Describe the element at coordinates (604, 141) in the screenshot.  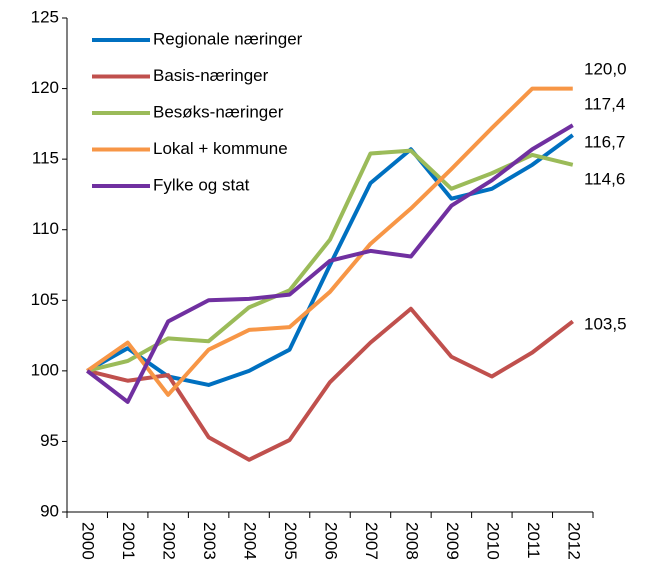
I see `value-label: 116,7` at that location.